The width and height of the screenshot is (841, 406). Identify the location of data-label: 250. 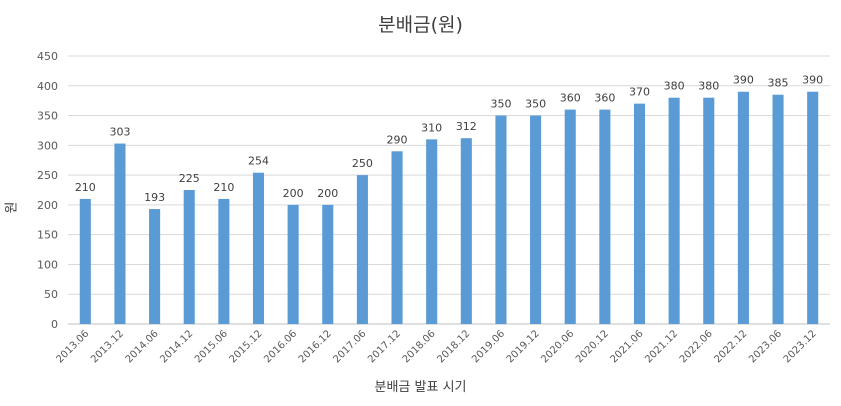
(362, 163).